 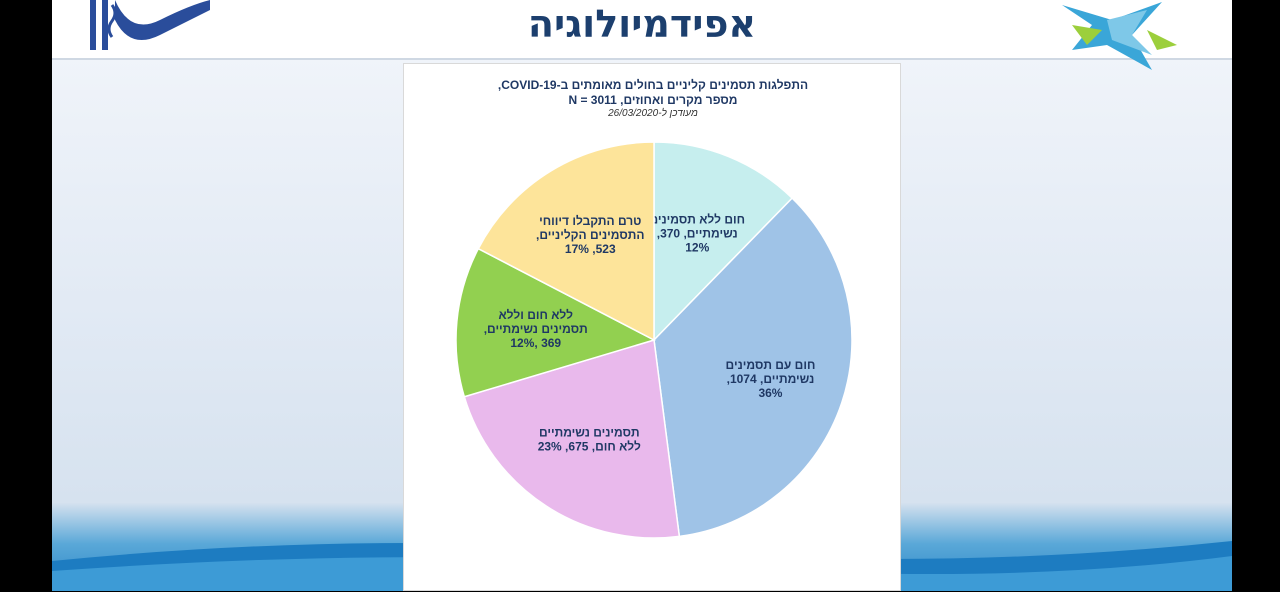 What do you see at coordinates (653, 100) in the screenshot?
I see `chart-title-line2: מספר מקרים ואחוזים, N = 3011` at bounding box center [653, 100].